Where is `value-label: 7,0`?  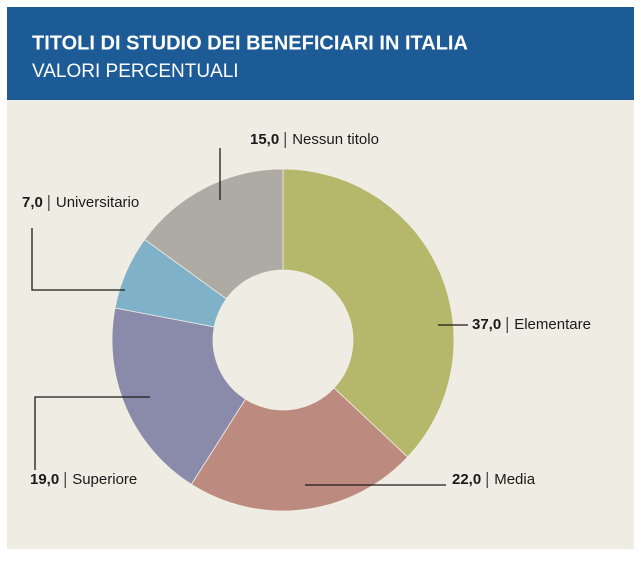 value-label: 7,0 is located at coordinates (32, 202).